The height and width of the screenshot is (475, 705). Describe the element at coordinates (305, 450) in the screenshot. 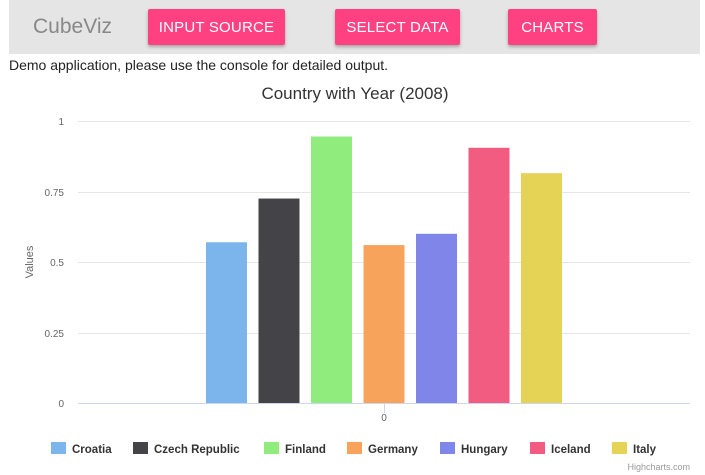

I see `legend-label: Finland` at that location.